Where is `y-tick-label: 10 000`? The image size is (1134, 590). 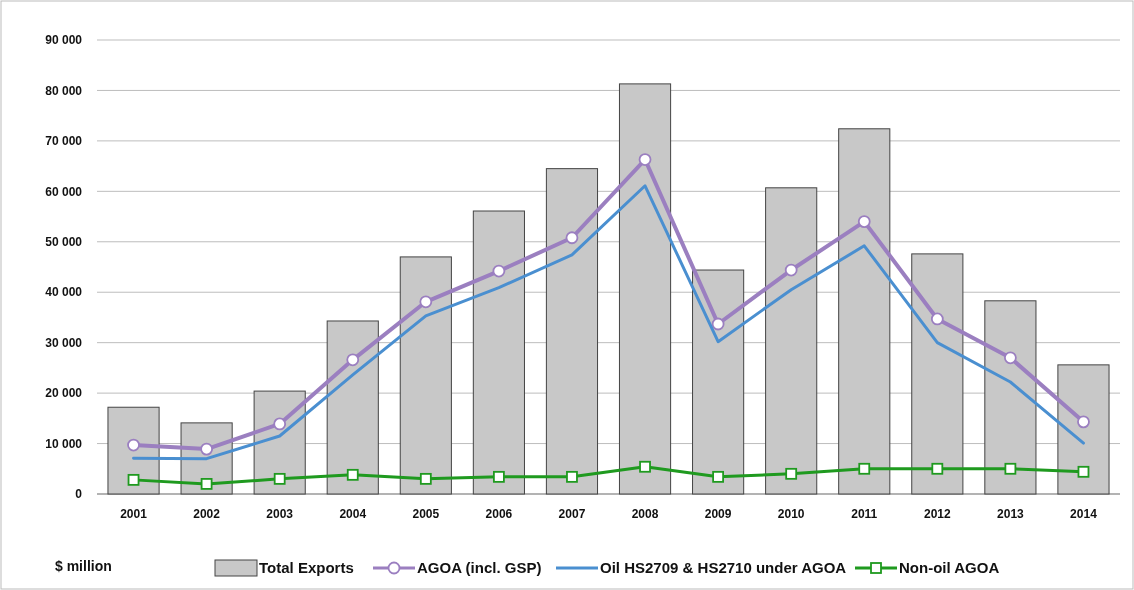 y-tick-label: 10 000 is located at coordinates (64, 443).